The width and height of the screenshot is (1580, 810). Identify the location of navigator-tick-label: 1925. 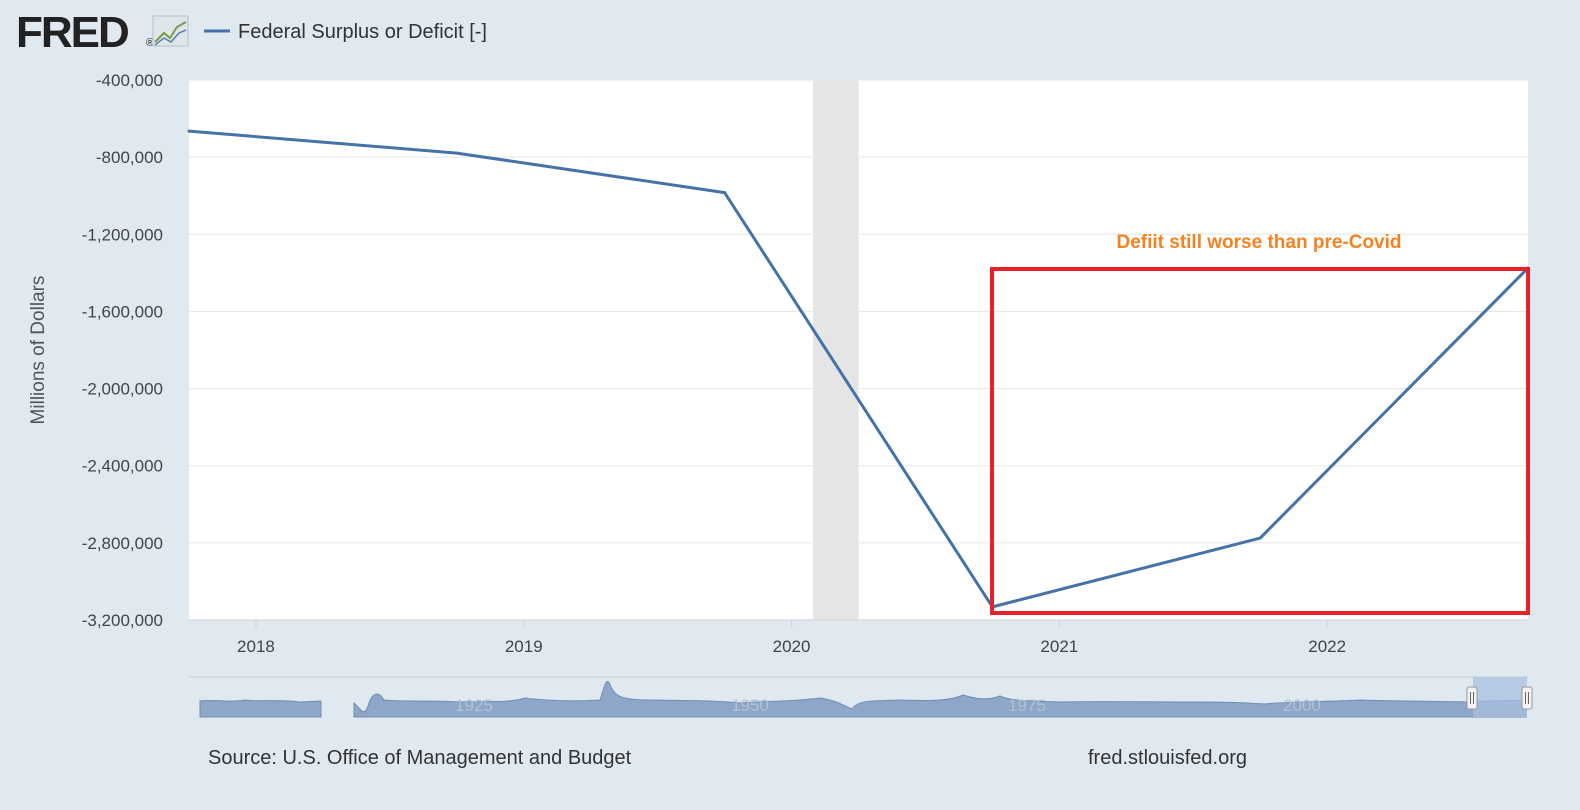
(474, 705).